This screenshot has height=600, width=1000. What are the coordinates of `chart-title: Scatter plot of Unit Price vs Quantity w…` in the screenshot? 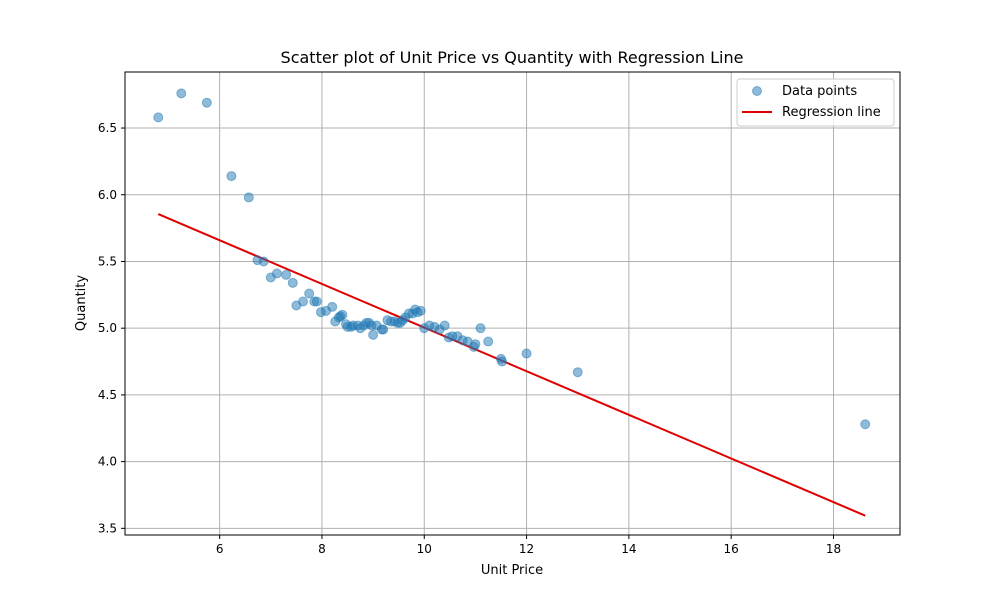 It's located at (512, 57).